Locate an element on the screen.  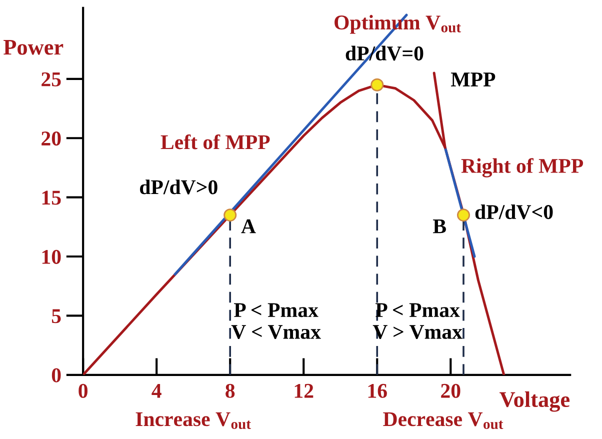
y-tick-label: 5 is located at coordinates (56, 316).